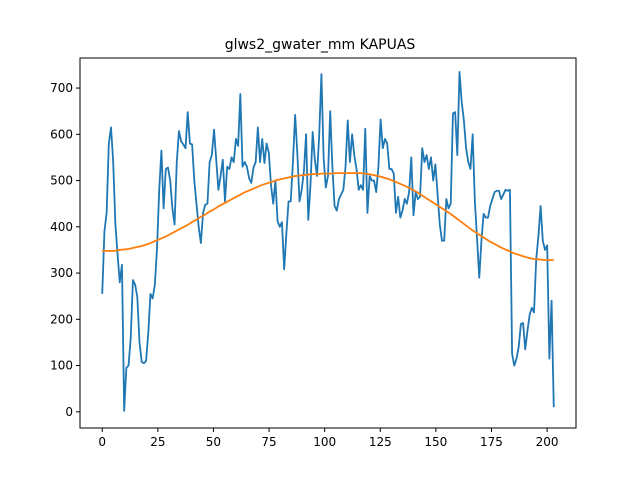 The image size is (640, 480). What do you see at coordinates (435, 442) in the screenshot?
I see `x-tick-label: 150` at bounding box center [435, 442].